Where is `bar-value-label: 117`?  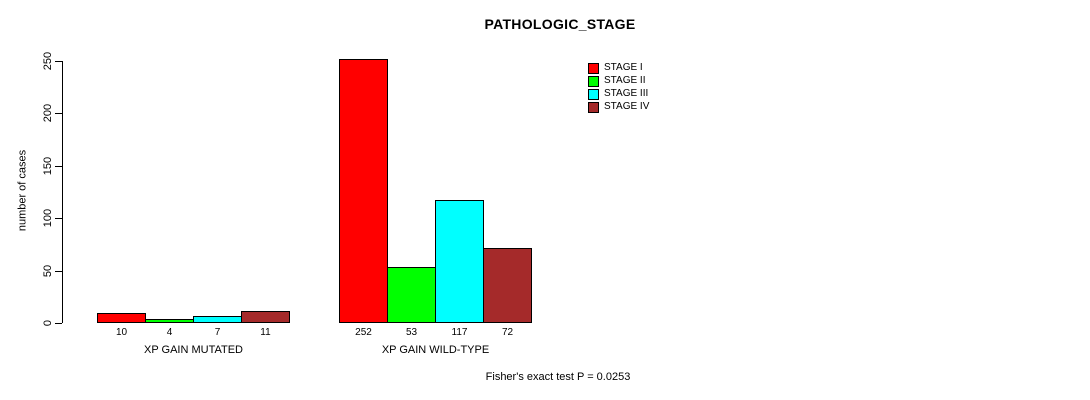
bar-value-label: 117 is located at coordinates (459, 332).